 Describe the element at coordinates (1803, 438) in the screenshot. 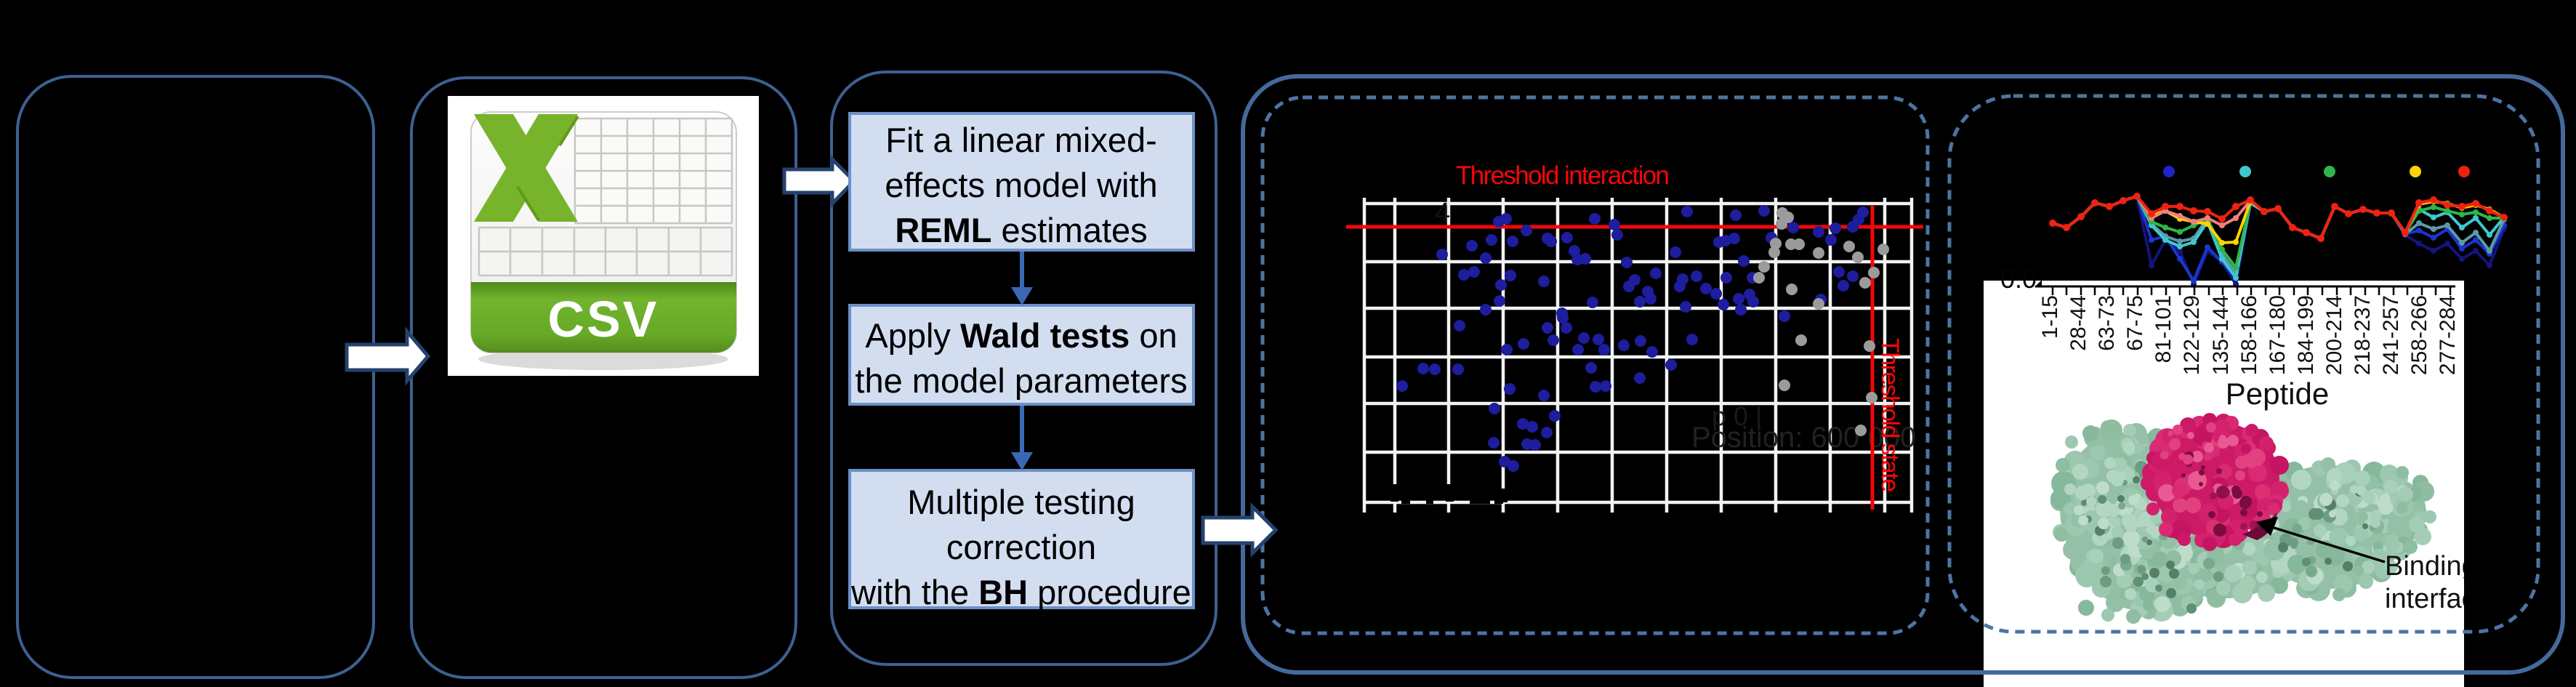

I see `svg-text: Position: 600 000` at that location.